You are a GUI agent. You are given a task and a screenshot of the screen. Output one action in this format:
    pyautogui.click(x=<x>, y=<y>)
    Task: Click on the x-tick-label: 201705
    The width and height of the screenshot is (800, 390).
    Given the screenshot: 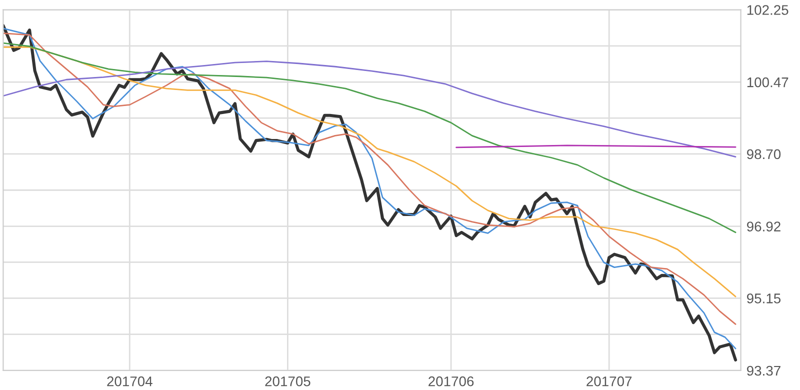 What is the action you would take?
    pyautogui.click(x=287, y=381)
    